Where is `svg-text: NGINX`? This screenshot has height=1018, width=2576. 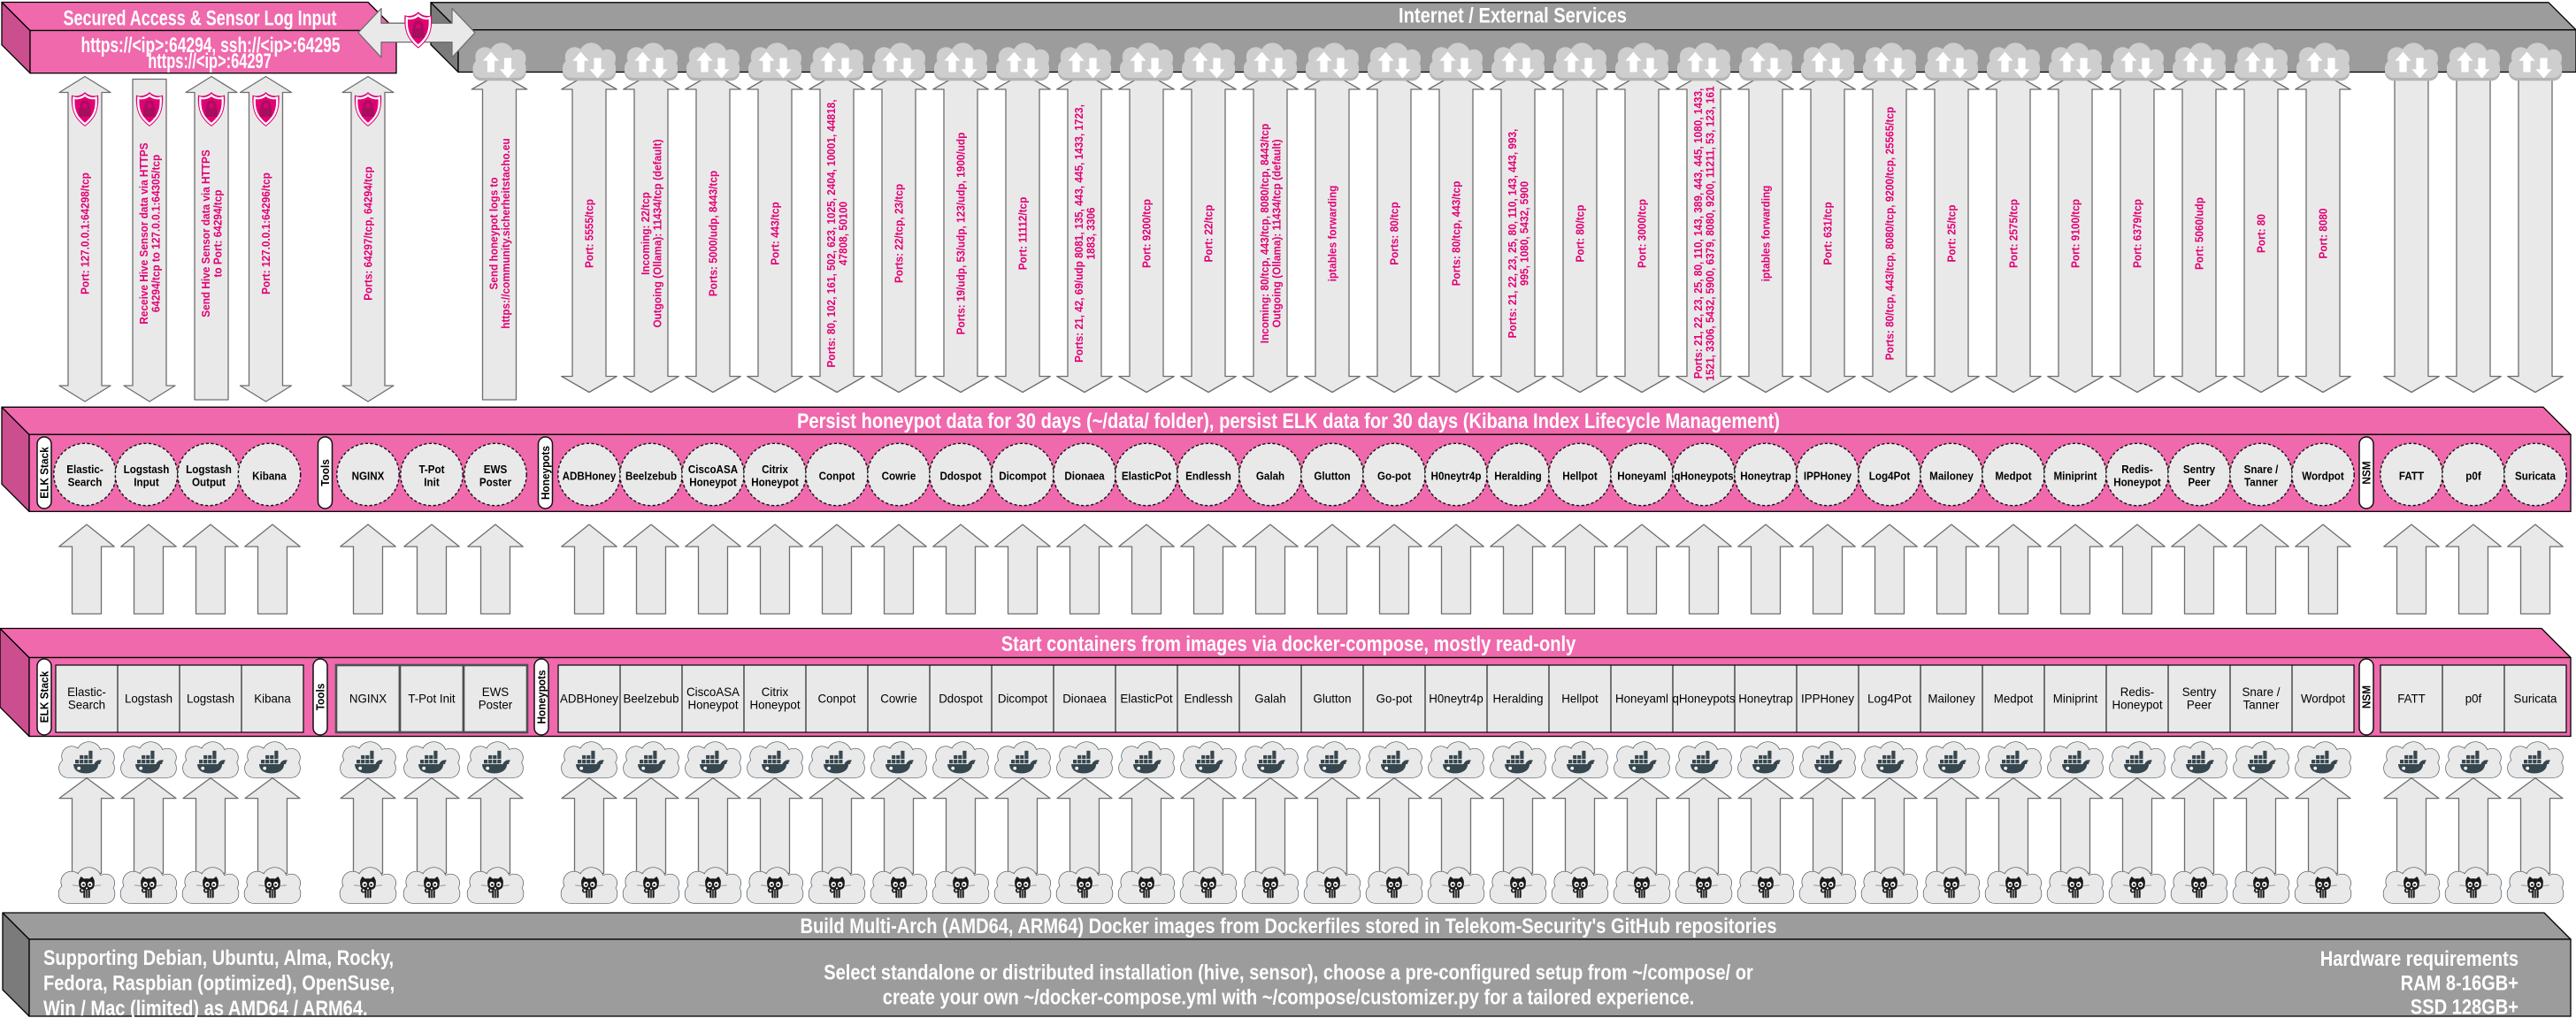
svg-text: NGINX is located at coordinates (368, 476).